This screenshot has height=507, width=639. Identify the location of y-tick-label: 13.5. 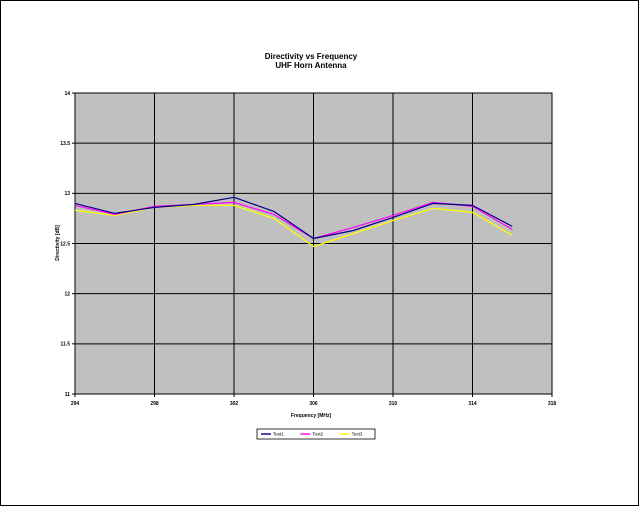
(65, 144).